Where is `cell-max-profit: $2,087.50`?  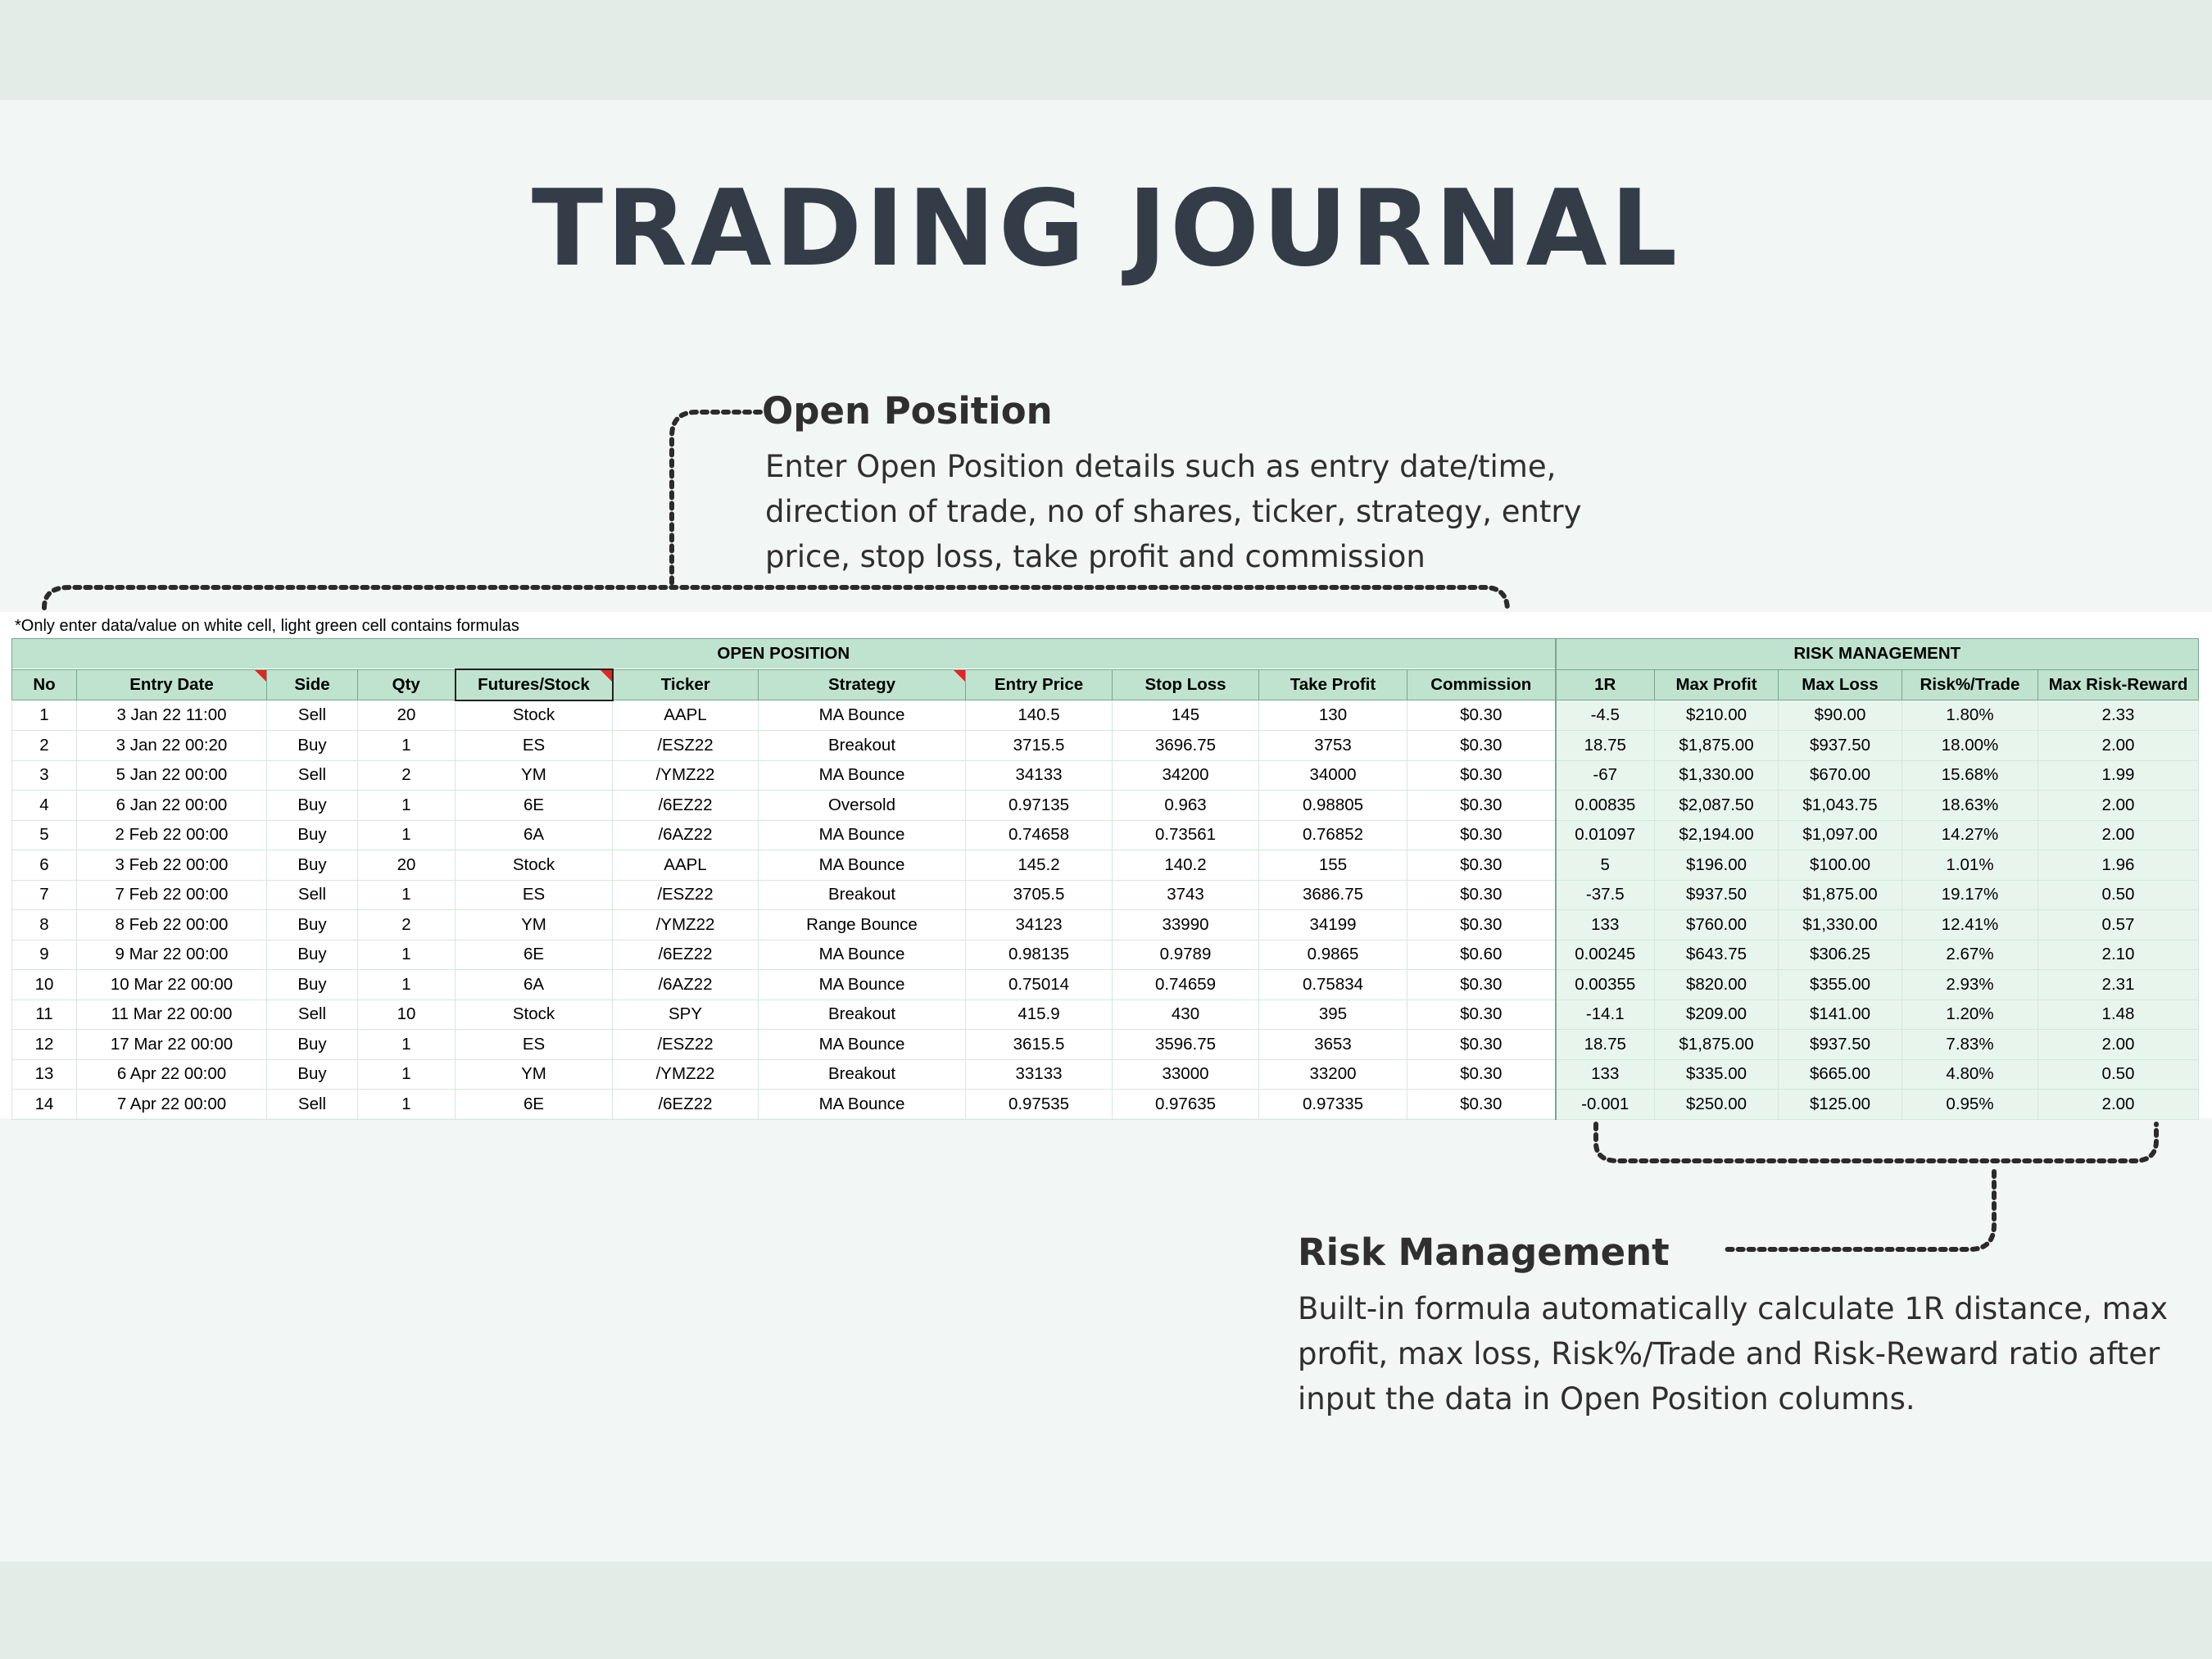
cell-max-profit: $2,087.50 is located at coordinates (1716, 805).